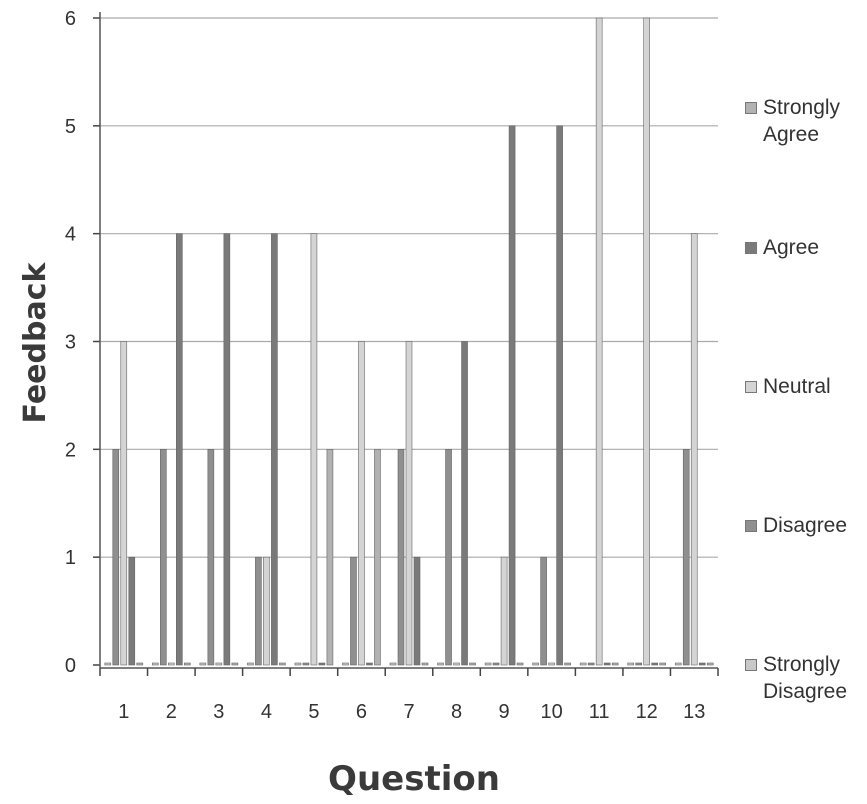 The height and width of the screenshot is (804, 867). What do you see at coordinates (393, 664) in the screenshot?
I see `bar-q7-strongly-disagree` at bounding box center [393, 664].